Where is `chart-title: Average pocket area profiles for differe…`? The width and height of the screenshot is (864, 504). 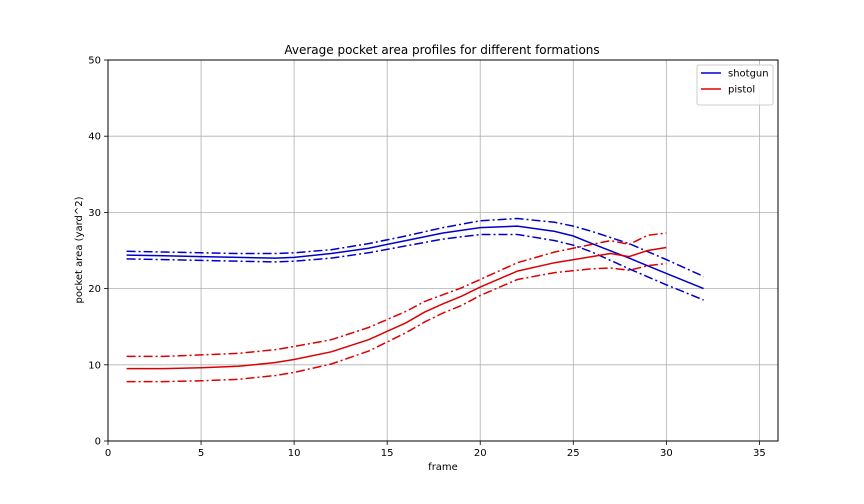
chart-title: Average pocket area profiles for differe… is located at coordinates (441, 50).